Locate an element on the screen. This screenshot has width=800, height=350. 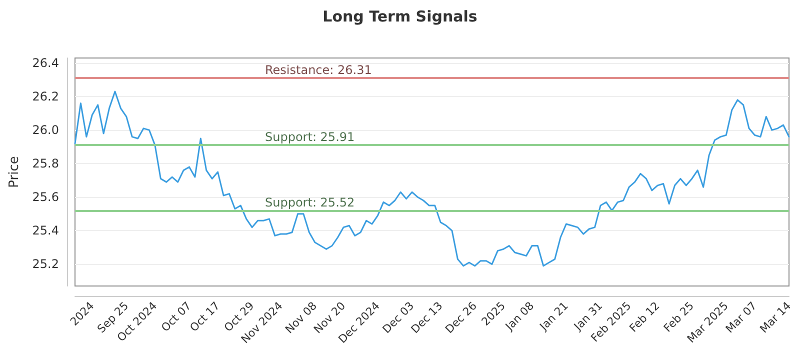
x-tick-label: Mar 14 is located at coordinates (775, 317).